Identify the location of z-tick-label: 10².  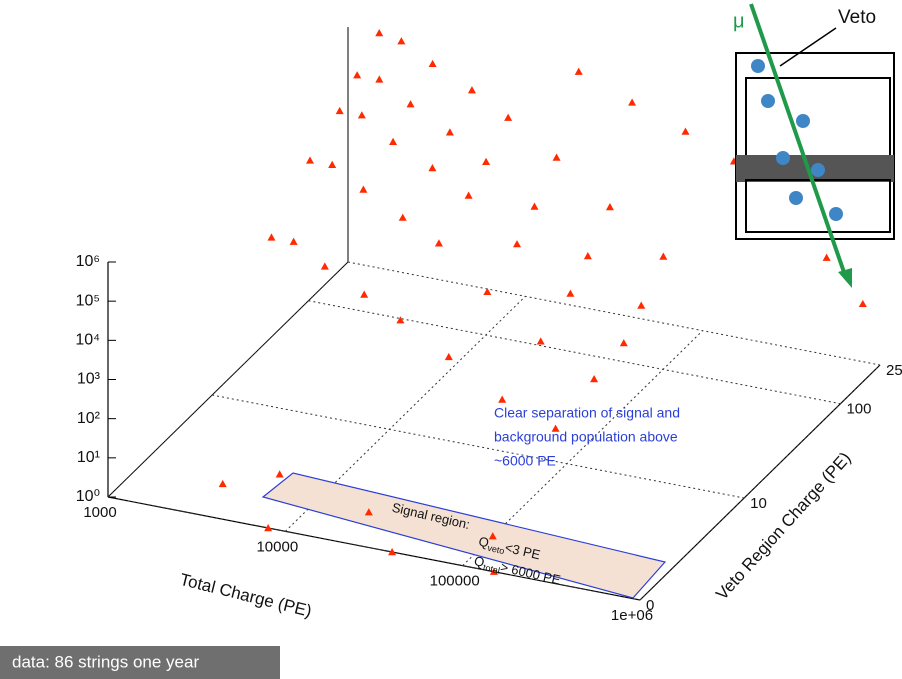
(89, 418).